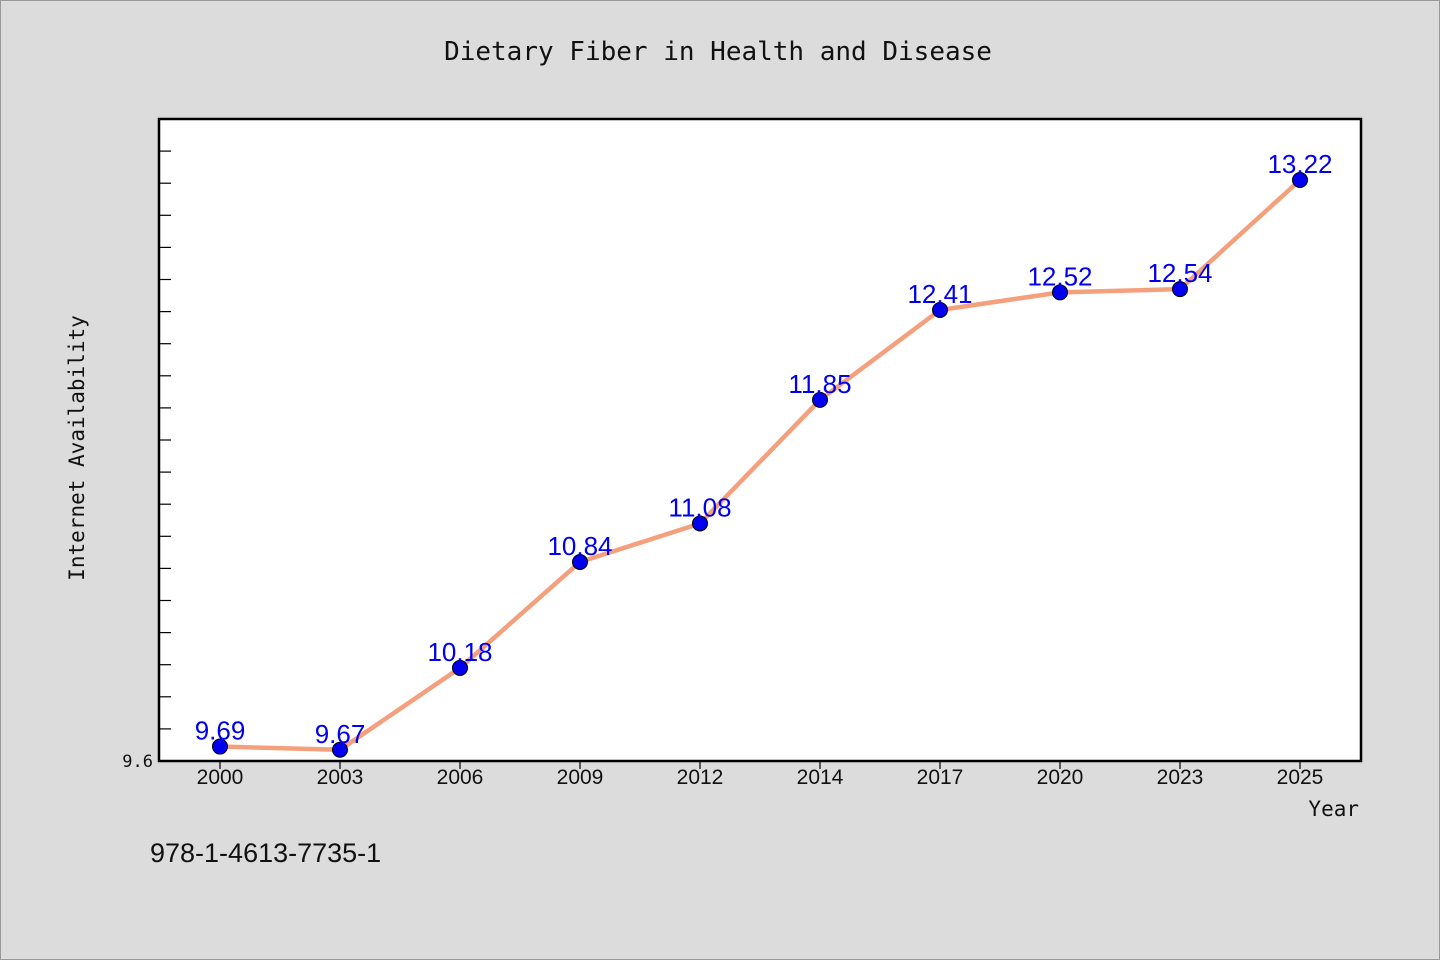 The image size is (1440, 960). I want to click on x-tick-label: 2000, so click(220, 777).